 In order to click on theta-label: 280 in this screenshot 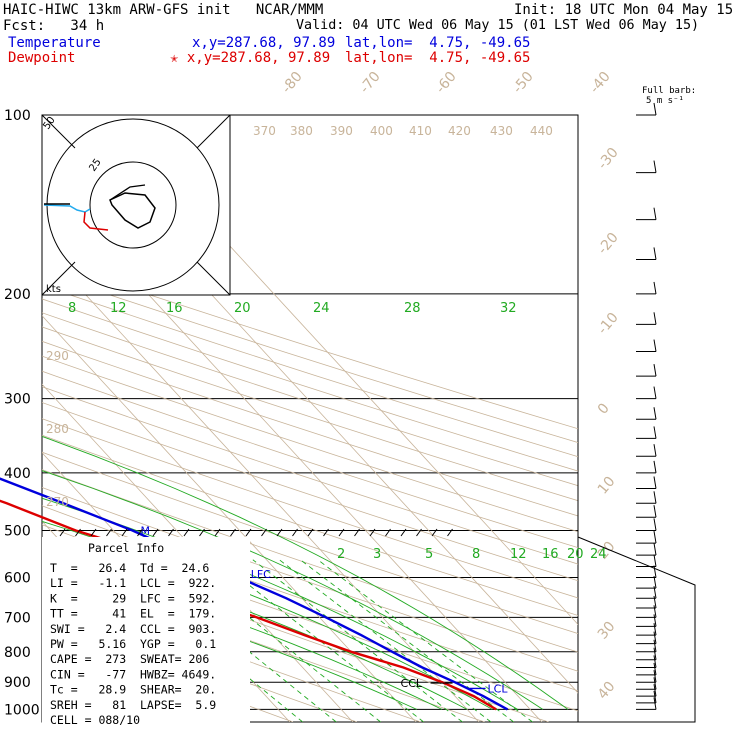, I will do `click(57, 429)`.